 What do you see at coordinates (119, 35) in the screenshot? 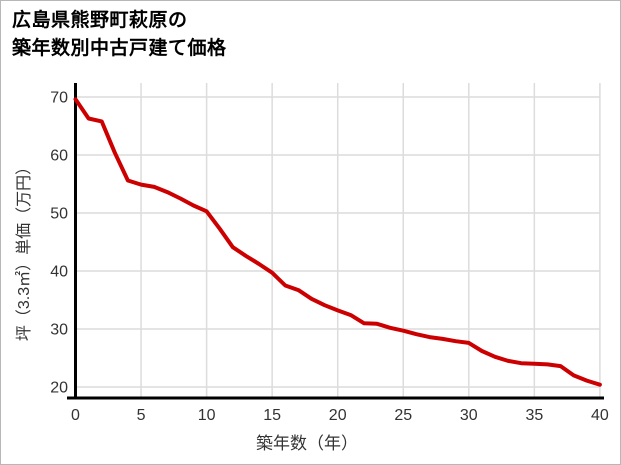
I see `chart-title: 広島県熊野町萩原の 築年数別中古戸建て価格` at bounding box center [119, 35].